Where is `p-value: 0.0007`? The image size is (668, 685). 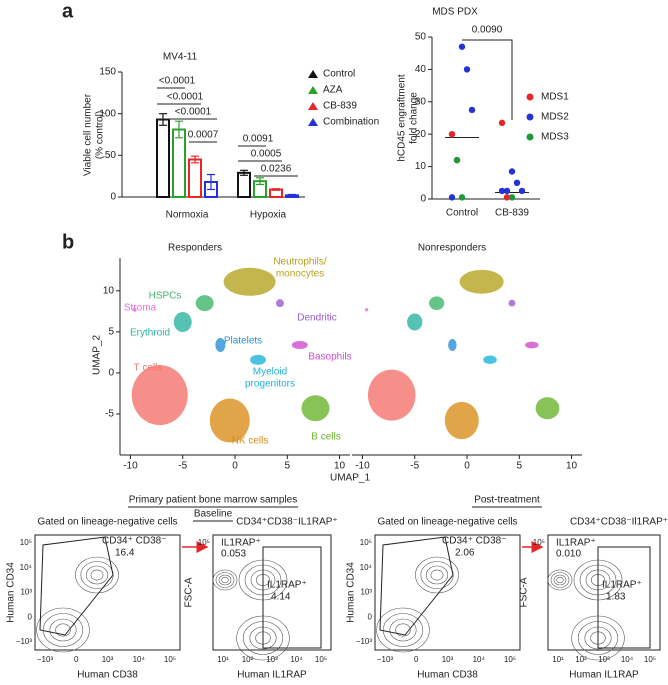
p-value: 0.0007 is located at coordinates (203, 135).